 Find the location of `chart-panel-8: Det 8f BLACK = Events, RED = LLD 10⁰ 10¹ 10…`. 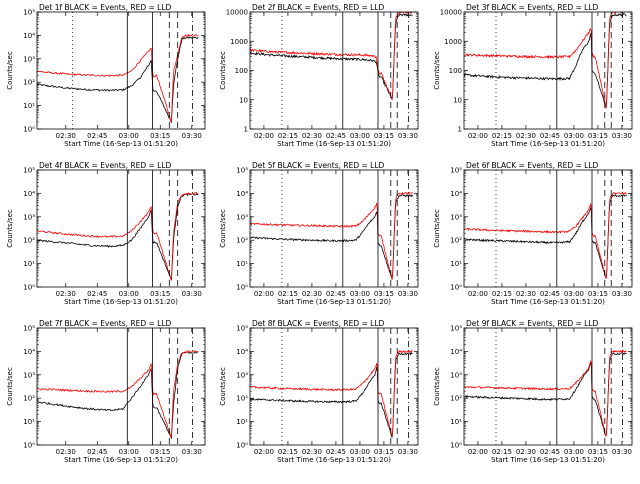

chart-panel-8: Det 8f BLACK = Events, RED = LLD 10⁰ 10¹ 10… is located at coordinates (319, 391).